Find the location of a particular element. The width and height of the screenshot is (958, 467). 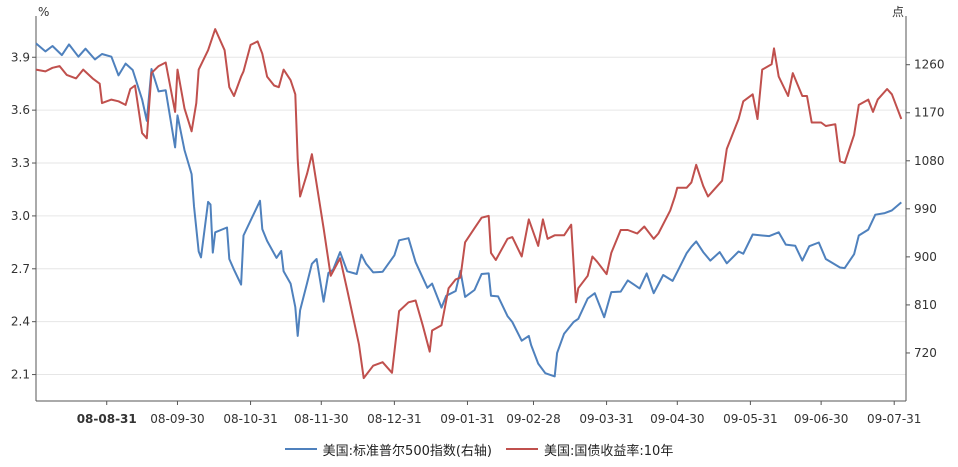

legend-swatch-treasury-10y is located at coordinates (522, 449).